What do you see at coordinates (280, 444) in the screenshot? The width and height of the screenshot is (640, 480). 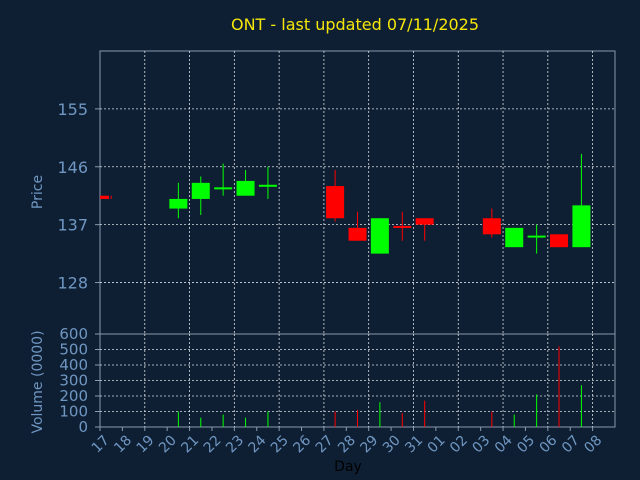 I see `x-tick-label: 25` at bounding box center [280, 444].